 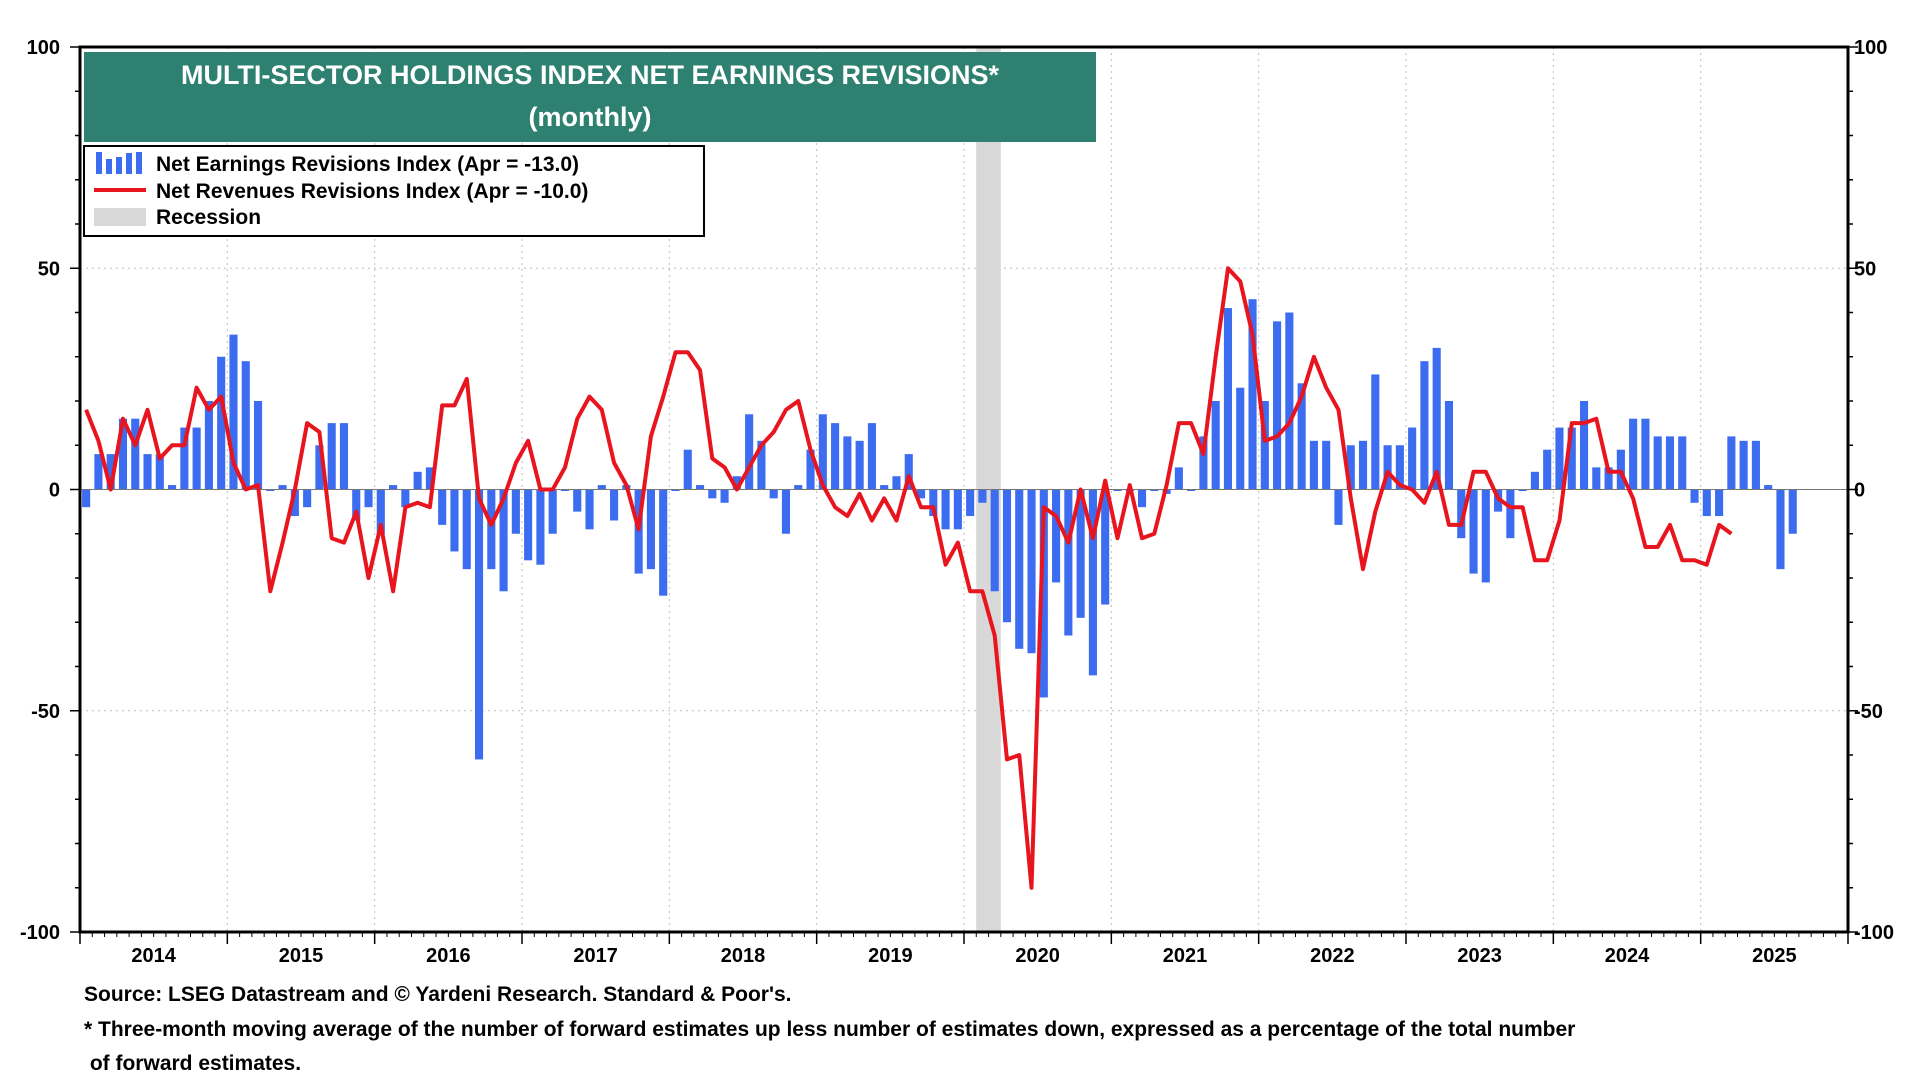 I want to click on y-tick-label-left: 100, so click(x=43, y=48).